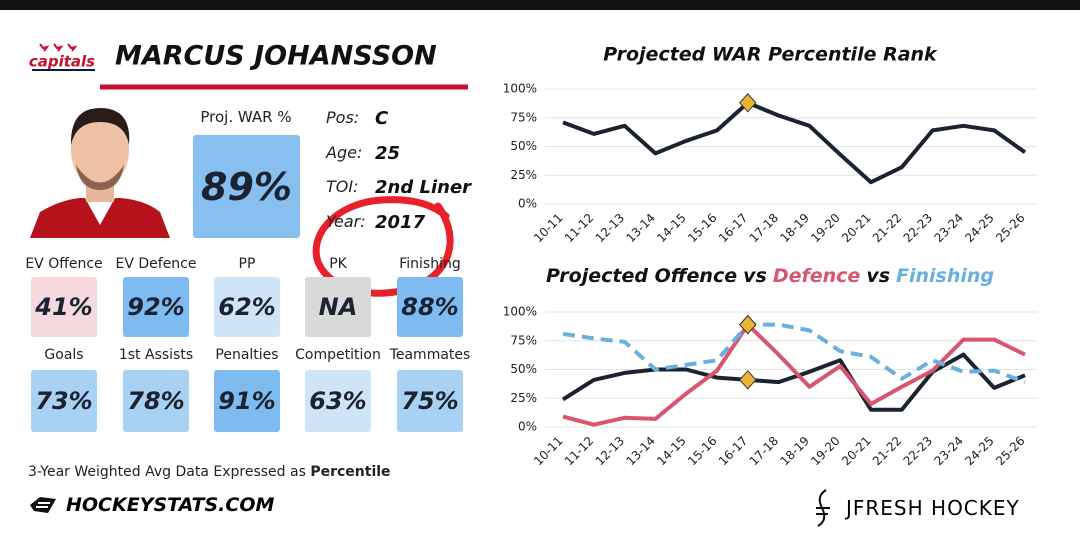 The height and width of the screenshot is (551, 1080). Describe the element at coordinates (344, 152) in the screenshot. I see `info-label: Age:` at that location.